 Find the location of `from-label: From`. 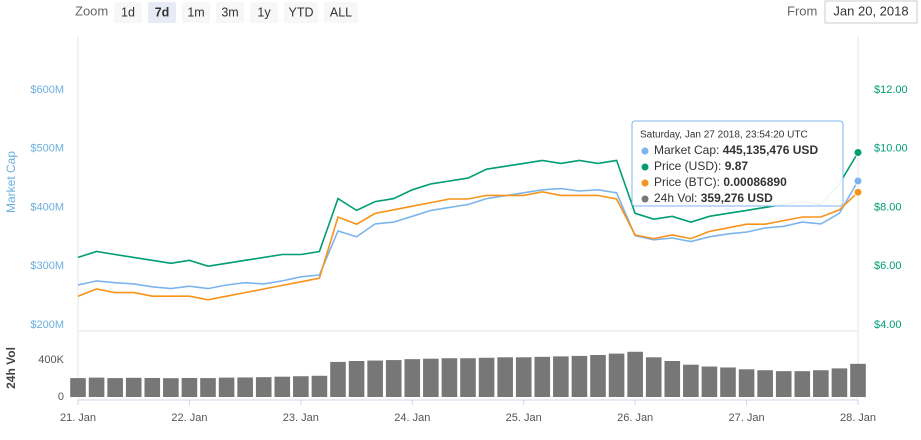

from-label: From is located at coordinates (802, 10).